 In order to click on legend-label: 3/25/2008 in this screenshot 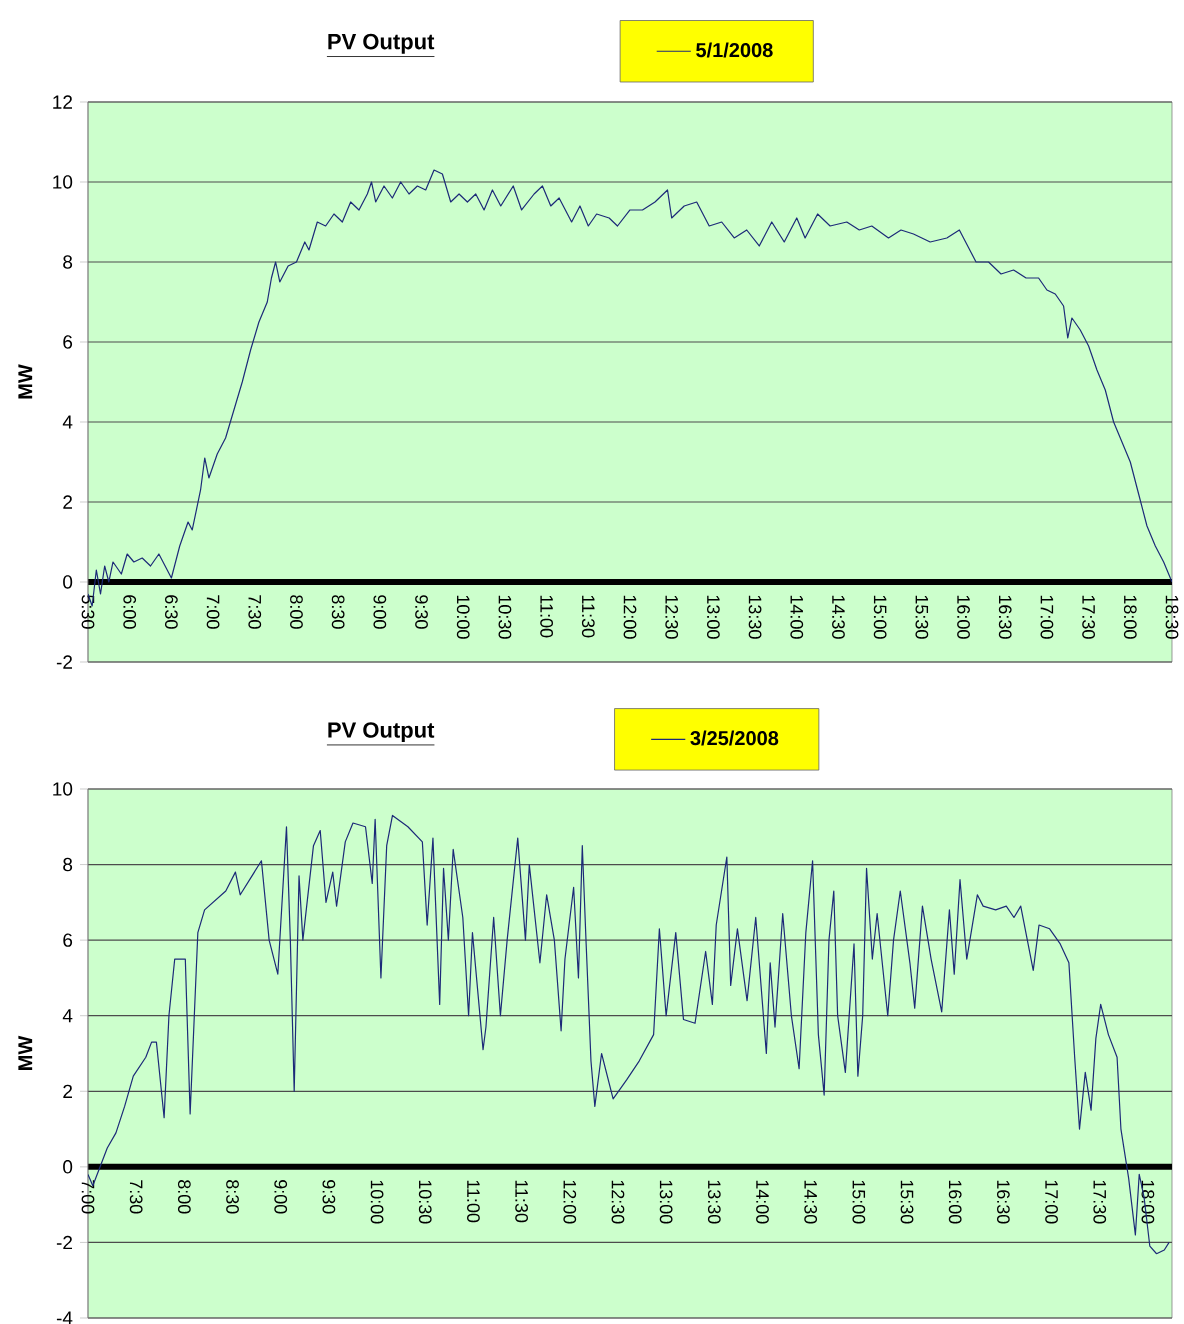, I will do `click(734, 738)`.